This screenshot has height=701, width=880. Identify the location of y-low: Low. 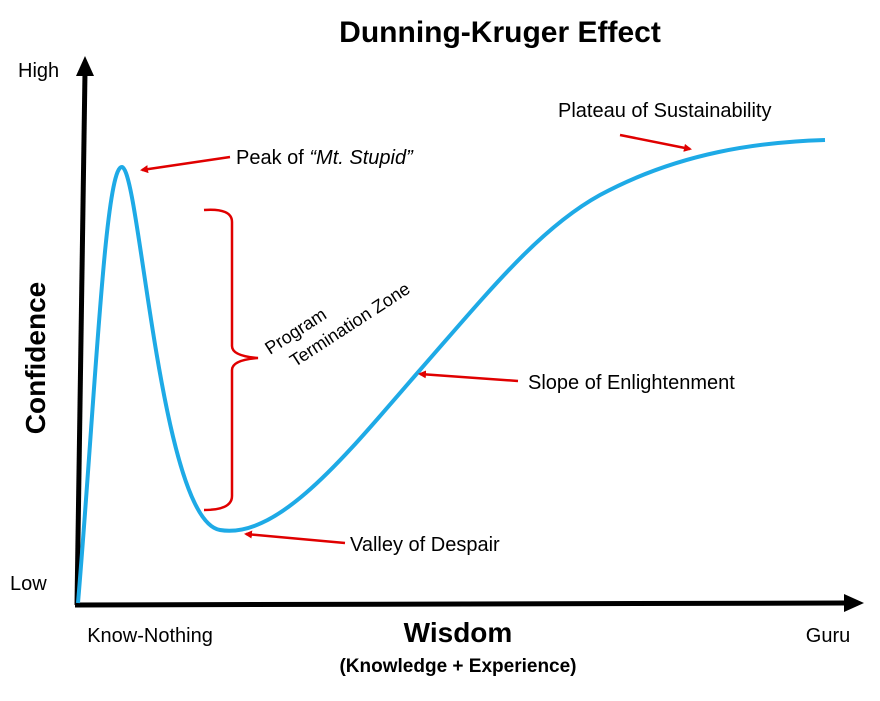
(28, 584).